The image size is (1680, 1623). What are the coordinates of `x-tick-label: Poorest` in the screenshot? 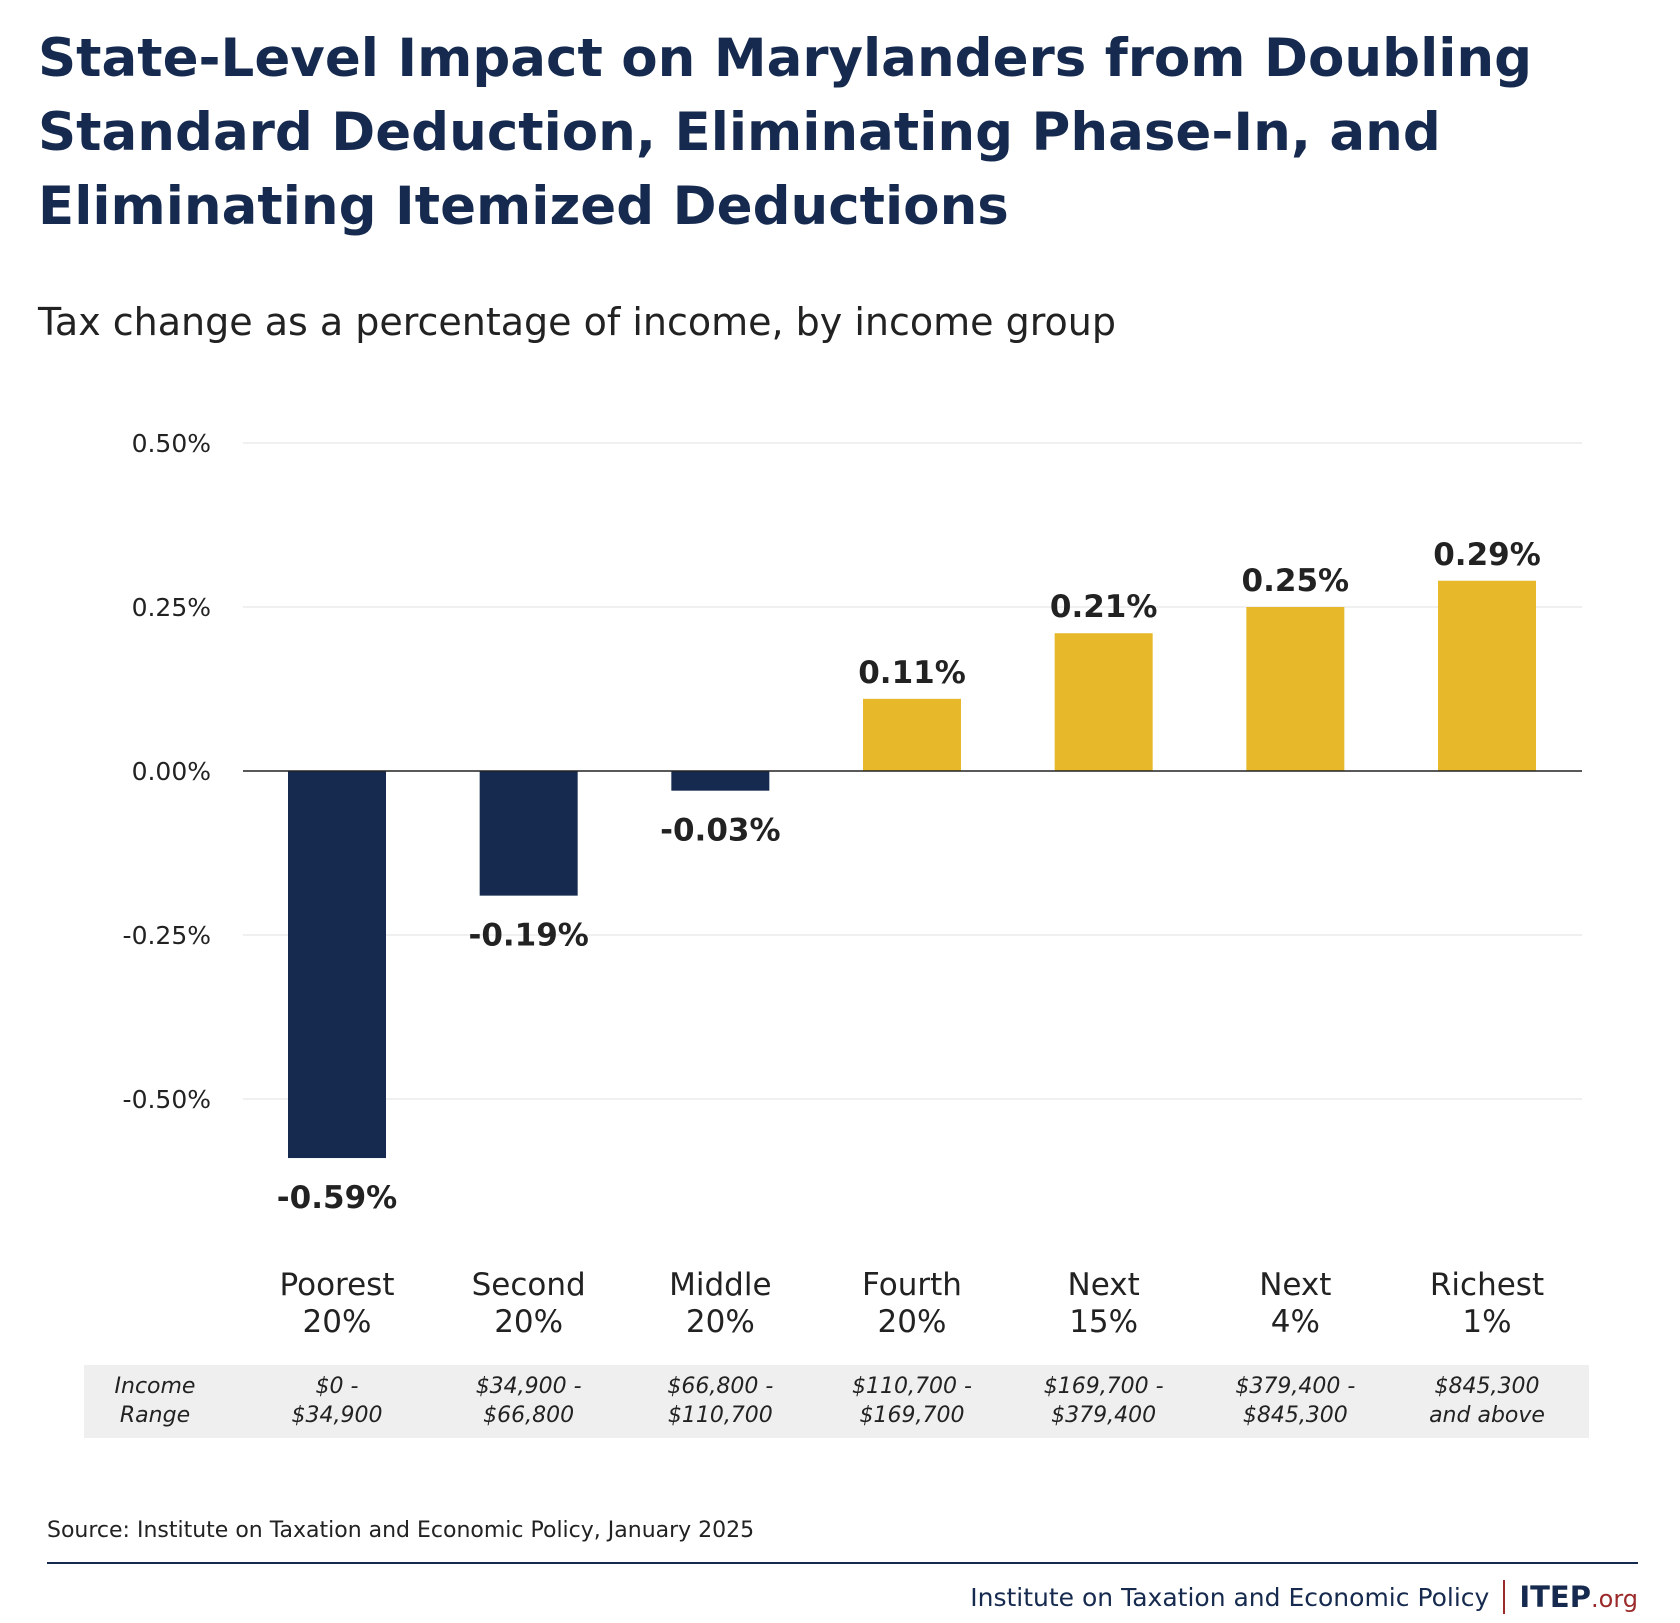 It's located at (337, 1285).